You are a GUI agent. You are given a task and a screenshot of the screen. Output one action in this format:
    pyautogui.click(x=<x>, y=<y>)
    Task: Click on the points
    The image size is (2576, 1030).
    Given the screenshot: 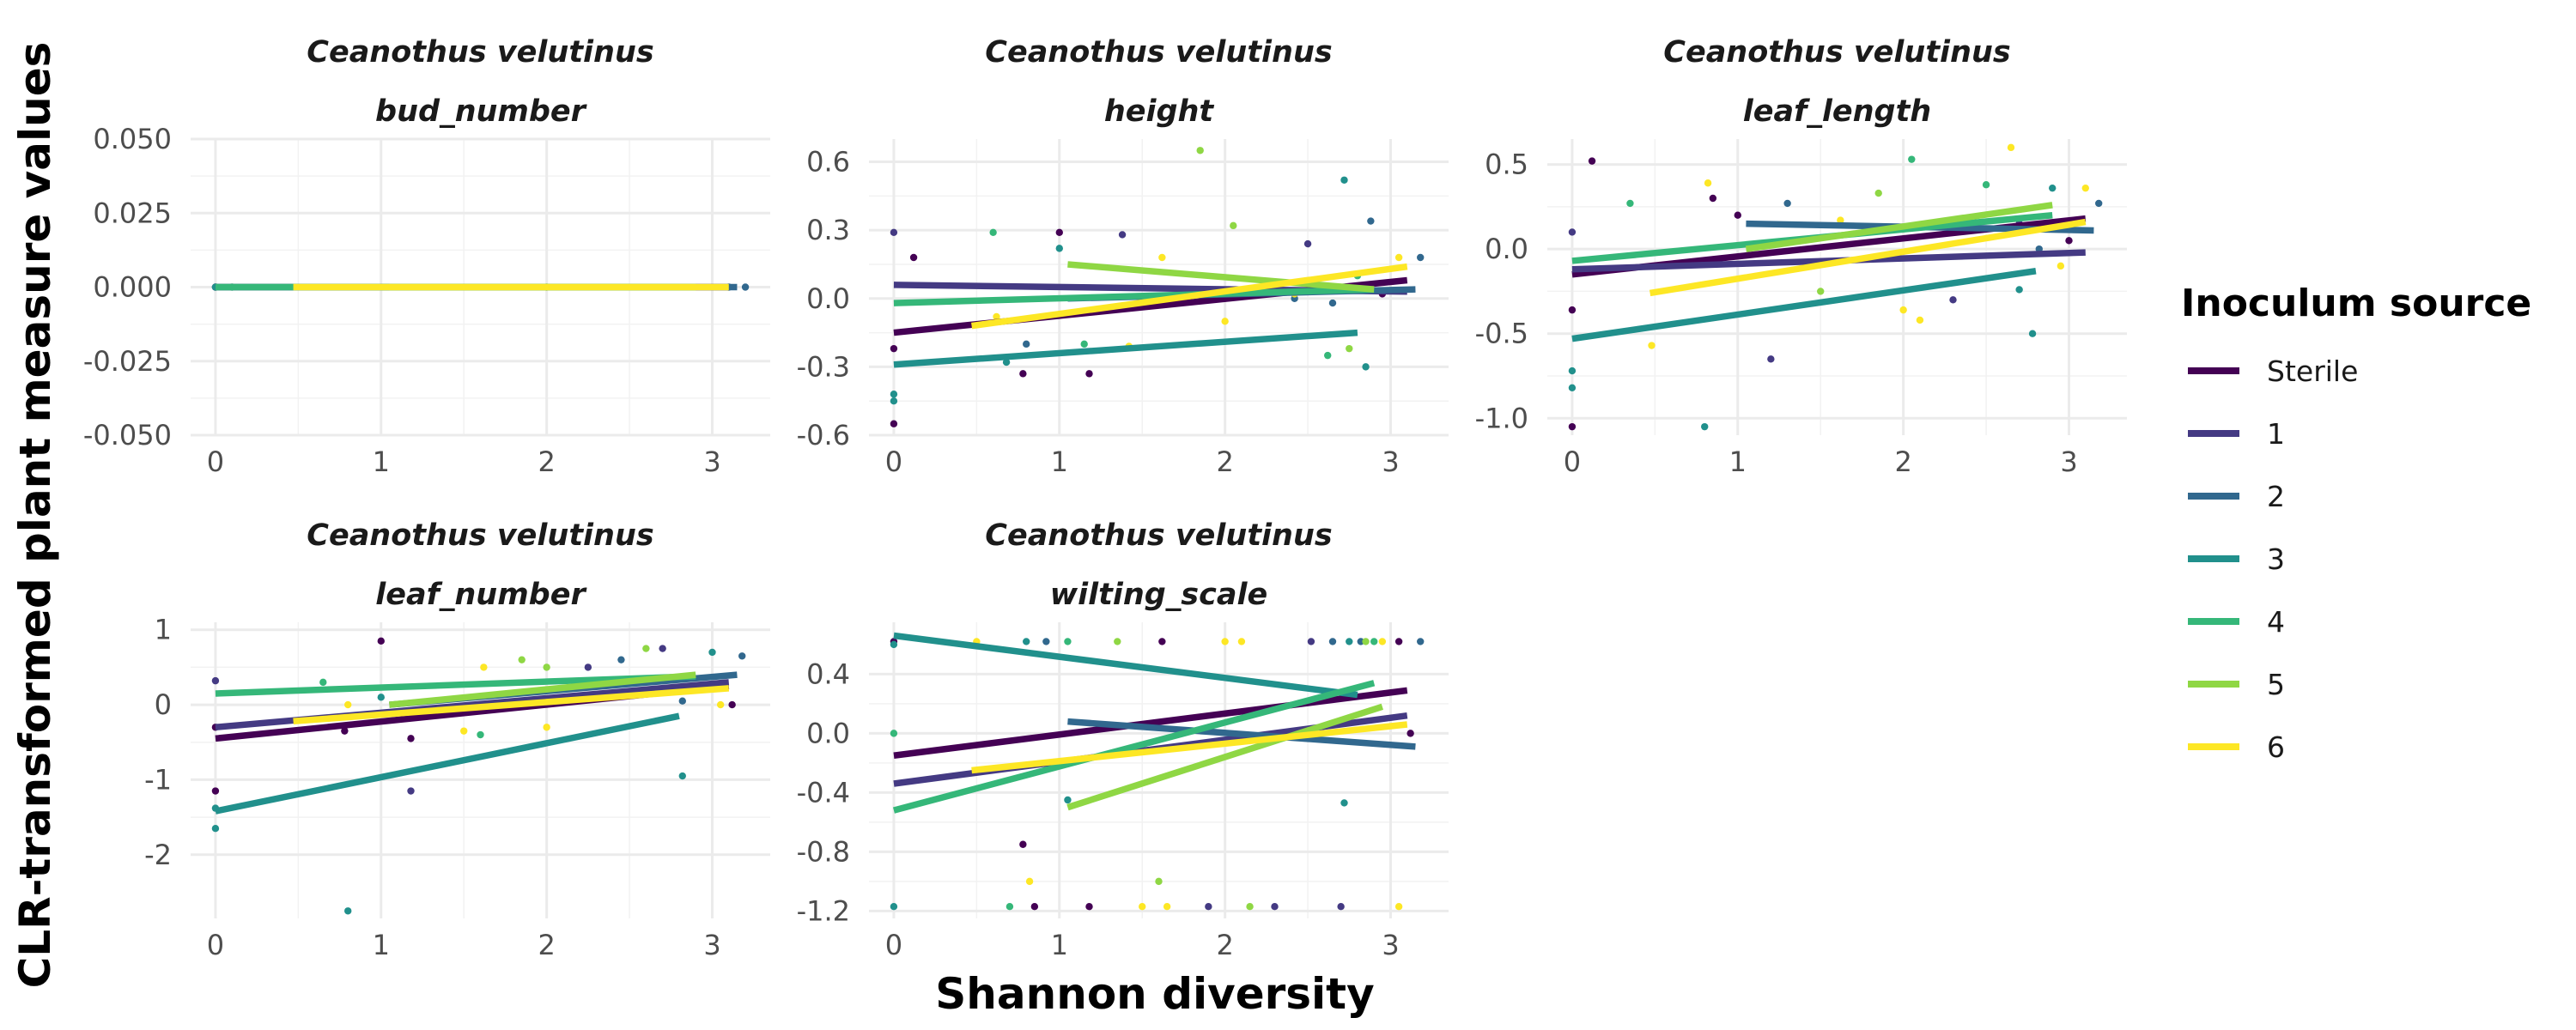 What is the action you would take?
    pyautogui.click(x=1158, y=774)
    